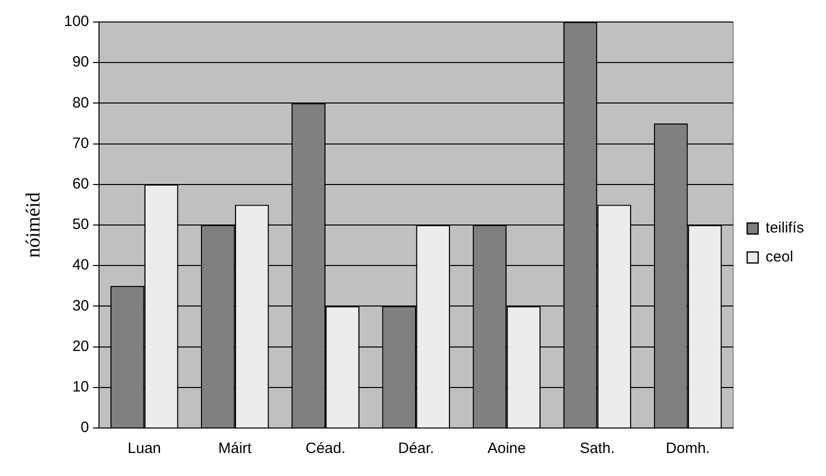  Describe the element at coordinates (81, 346) in the screenshot. I see `y-tick-label: 20` at that location.